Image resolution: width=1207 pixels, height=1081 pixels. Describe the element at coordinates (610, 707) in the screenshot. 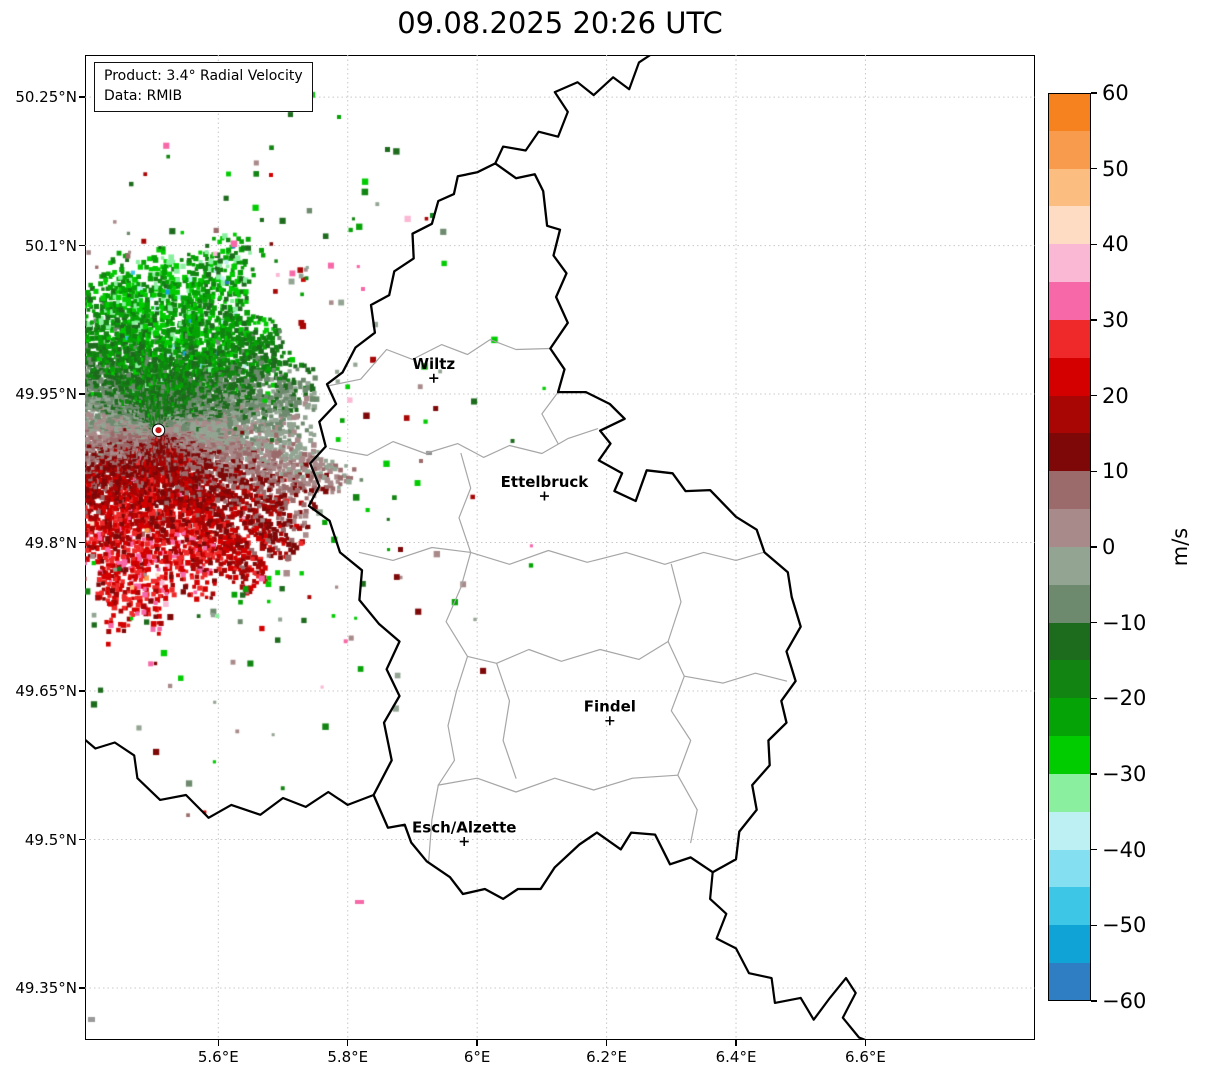

I see `city-label: Findel` at that location.